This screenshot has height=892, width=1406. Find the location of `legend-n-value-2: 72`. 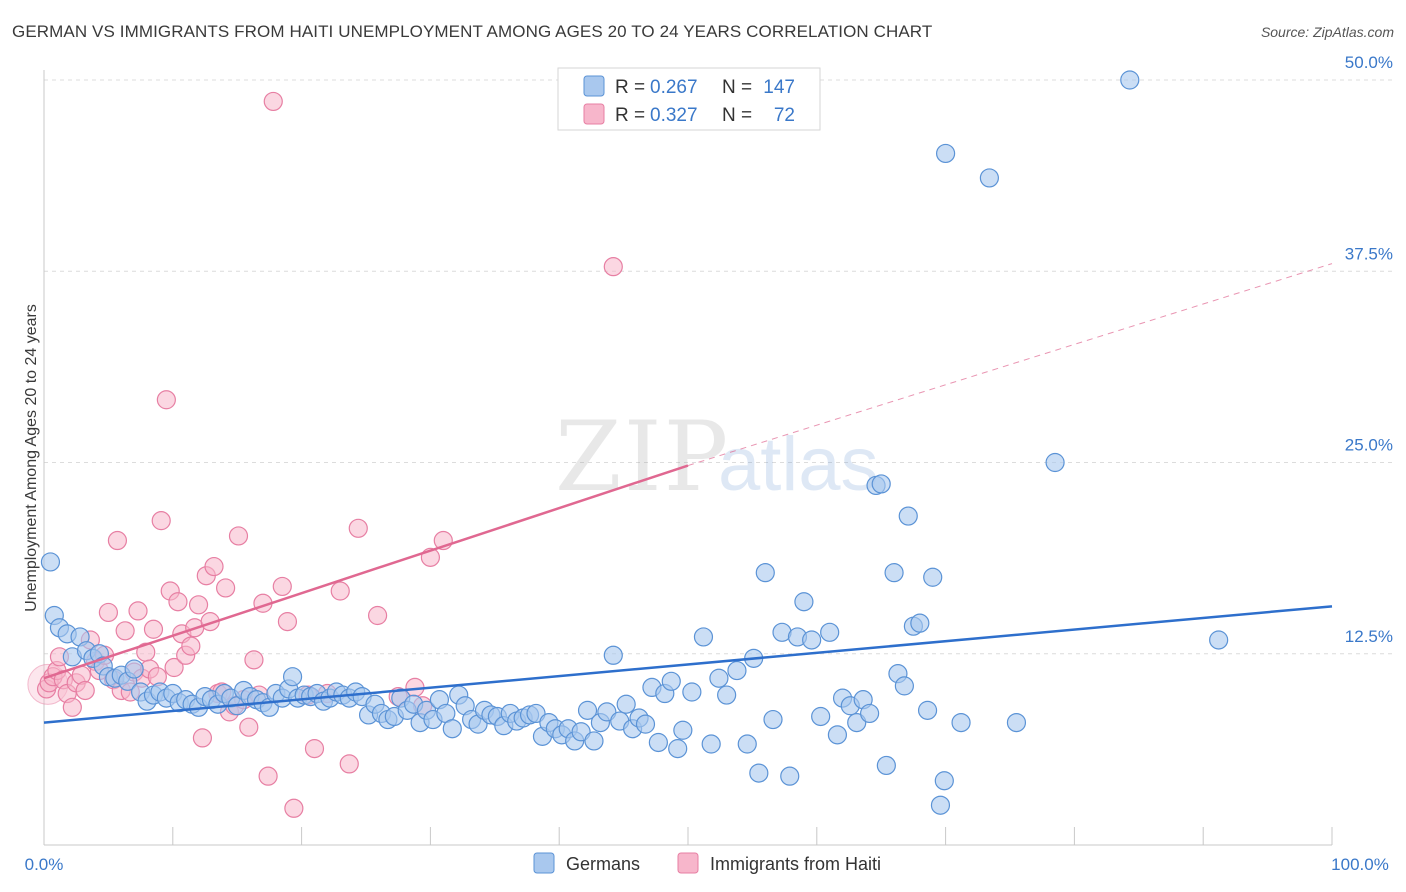

legend-n-value-2: 72 is located at coordinates (784, 115).